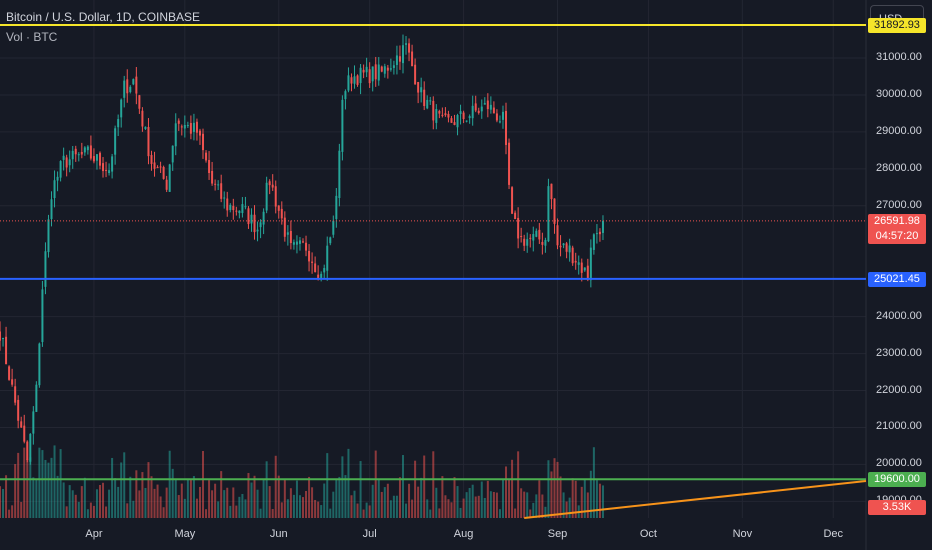 The height and width of the screenshot is (550, 932). Describe the element at coordinates (369, 534) in the screenshot. I see `time-axis-tick: Jul` at that location.